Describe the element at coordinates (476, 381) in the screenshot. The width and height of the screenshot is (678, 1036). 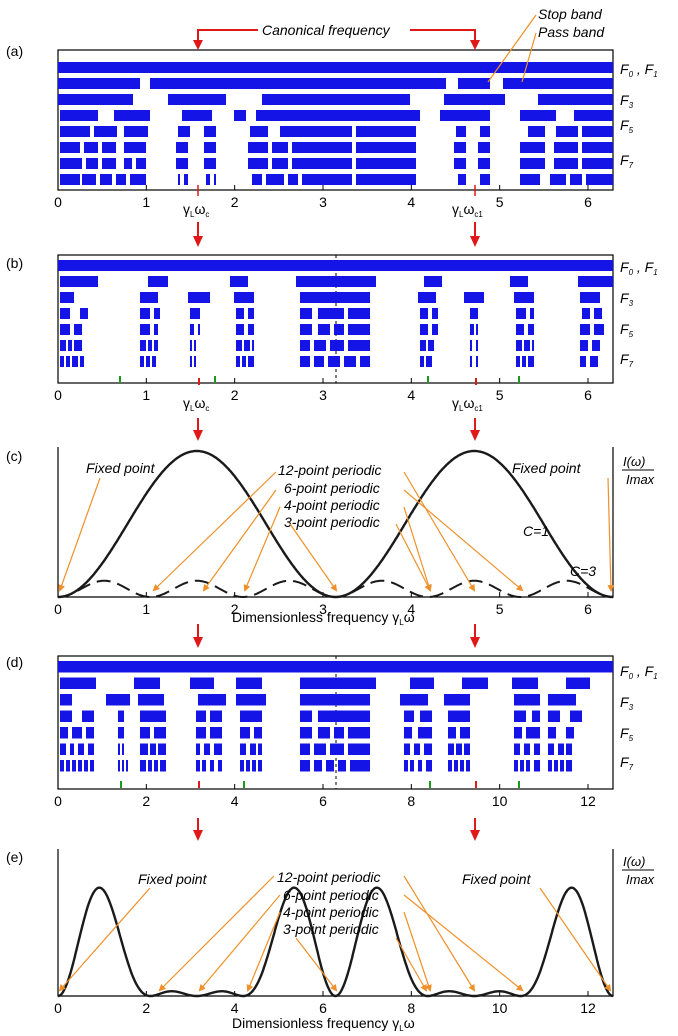
I see `red-marker` at that location.